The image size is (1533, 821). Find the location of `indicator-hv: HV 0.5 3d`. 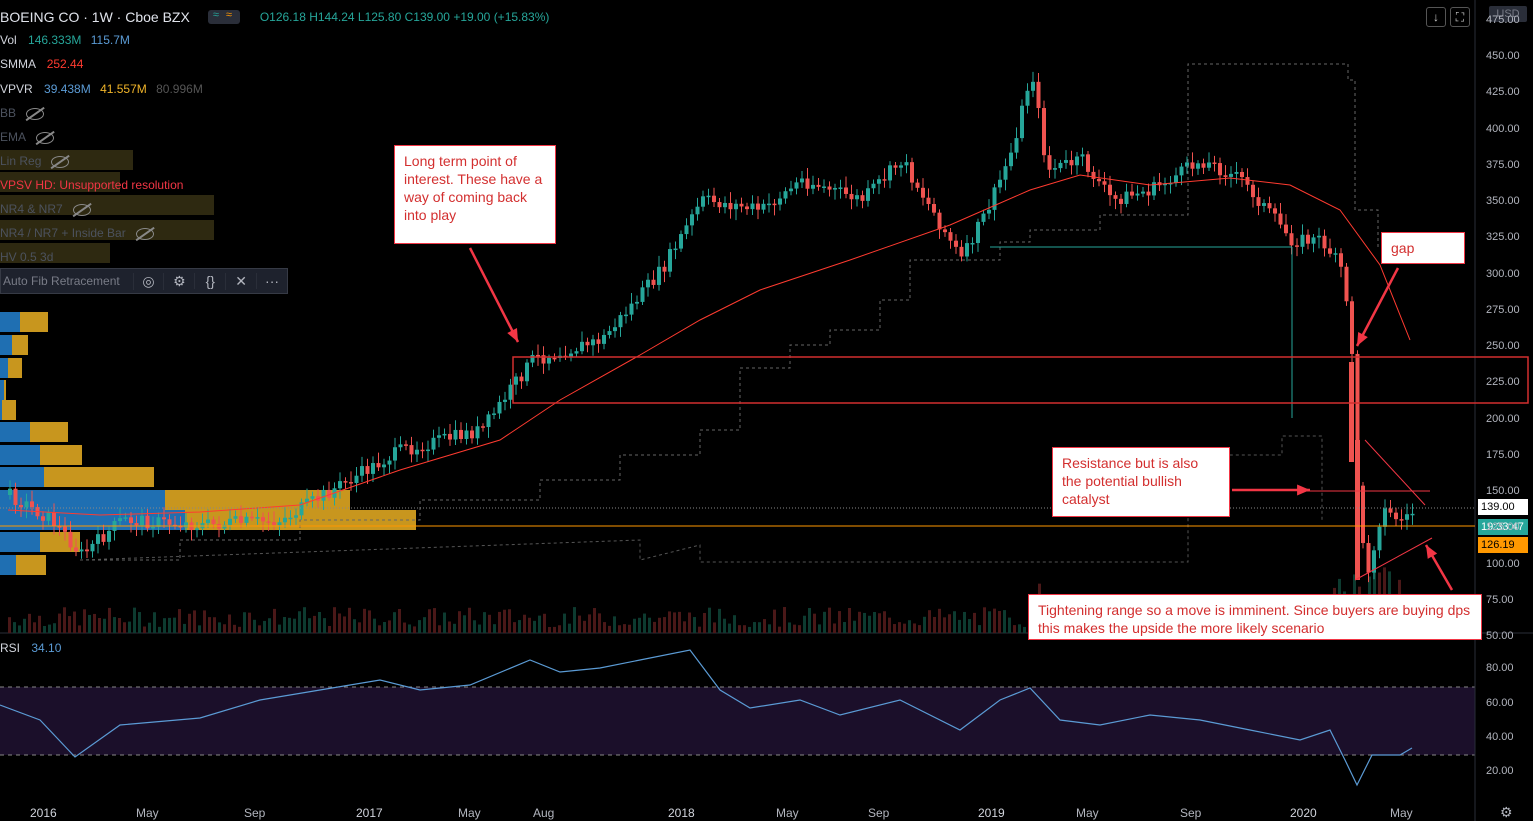

indicator-hv: HV 0.5 3d is located at coordinates (26, 257).